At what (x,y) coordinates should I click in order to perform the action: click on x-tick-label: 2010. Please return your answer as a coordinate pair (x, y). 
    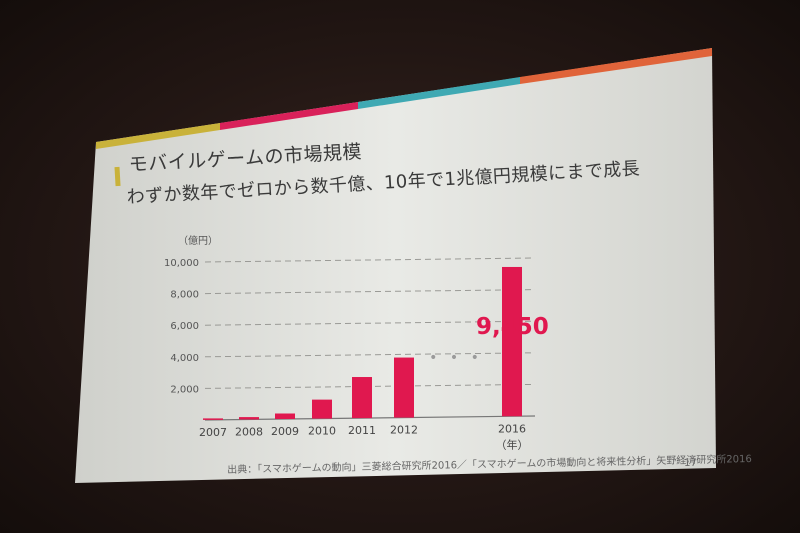
    Looking at the image, I should click on (322, 431).